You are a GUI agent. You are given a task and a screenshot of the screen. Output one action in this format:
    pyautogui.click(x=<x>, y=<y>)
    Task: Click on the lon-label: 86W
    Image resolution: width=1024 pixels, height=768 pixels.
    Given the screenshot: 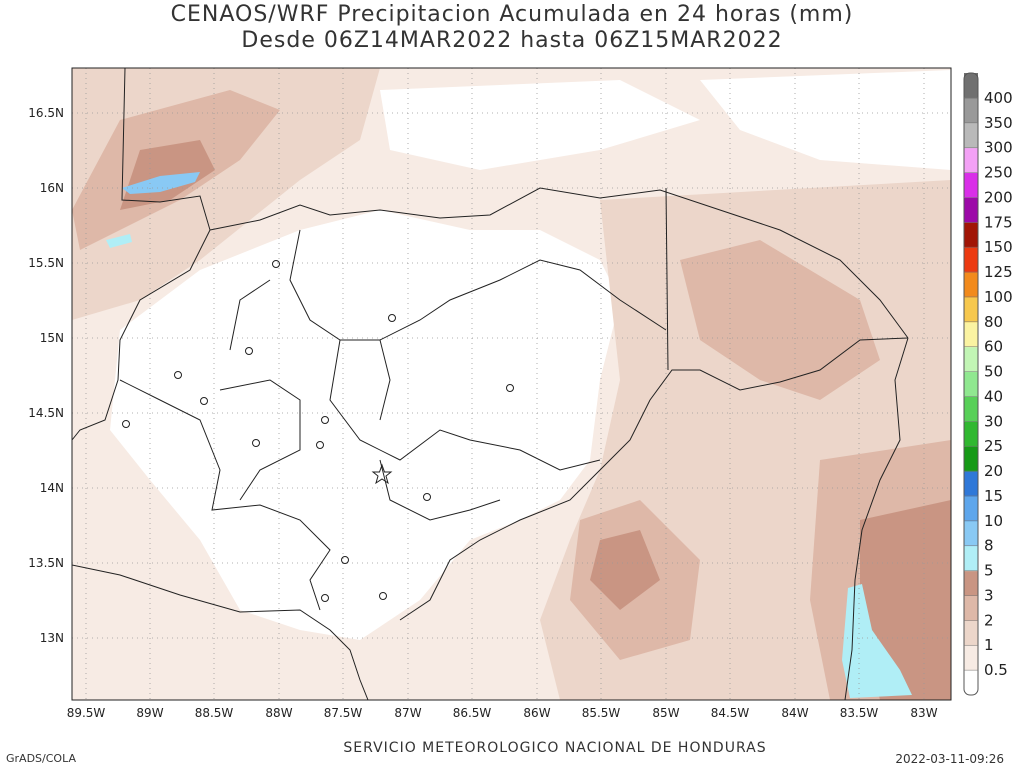 What is the action you would take?
    pyautogui.click(x=536, y=713)
    